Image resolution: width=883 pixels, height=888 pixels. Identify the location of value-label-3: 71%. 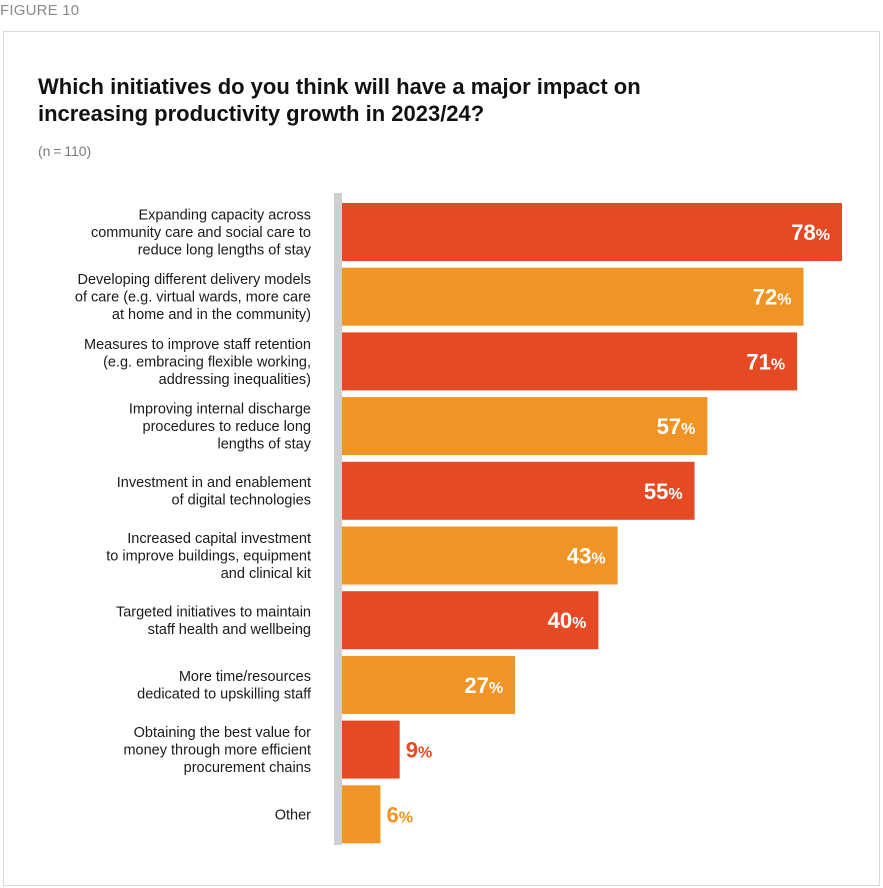
(765, 361).